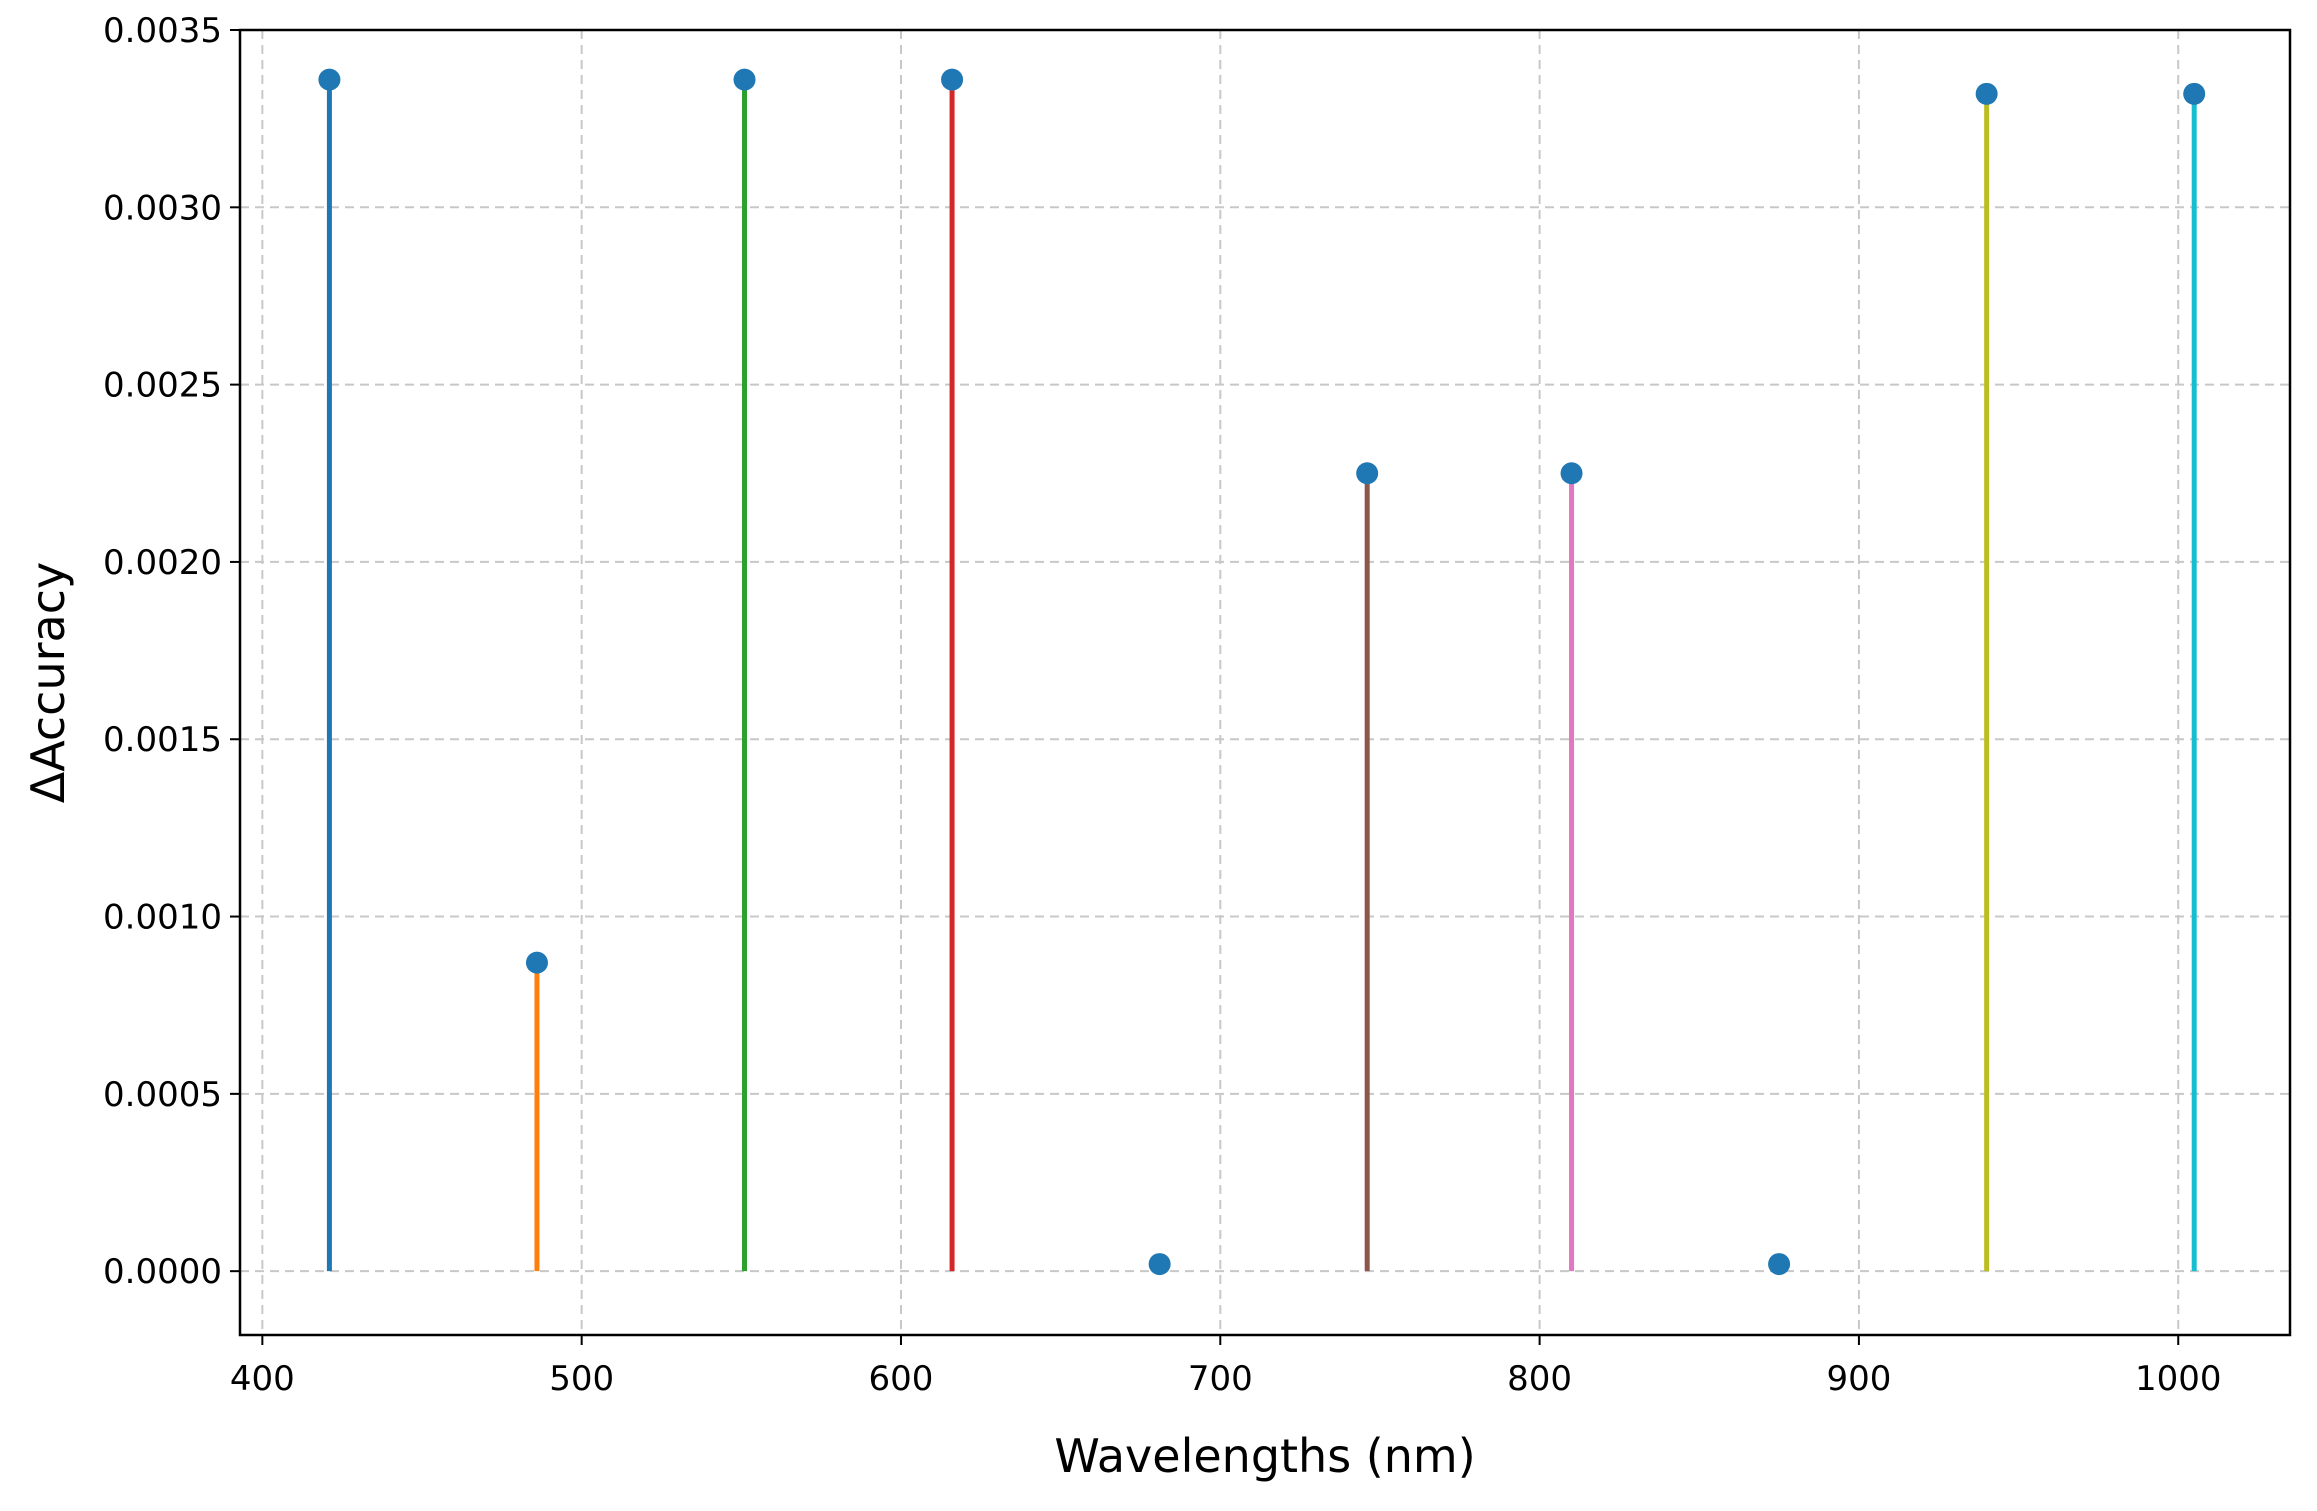  Describe the element at coordinates (1858, 1379) in the screenshot. I see `x-tick-label: 900` at that location.